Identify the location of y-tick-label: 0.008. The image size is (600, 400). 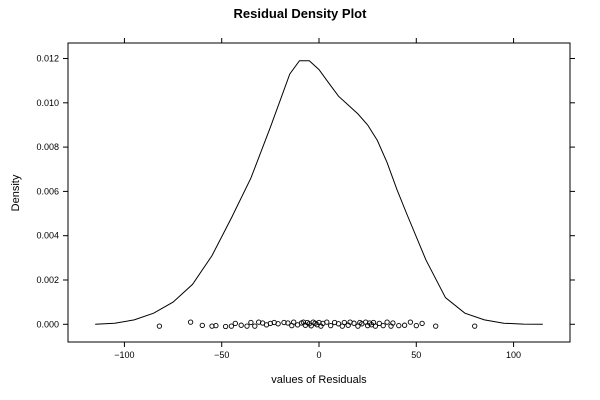
(47, 147).